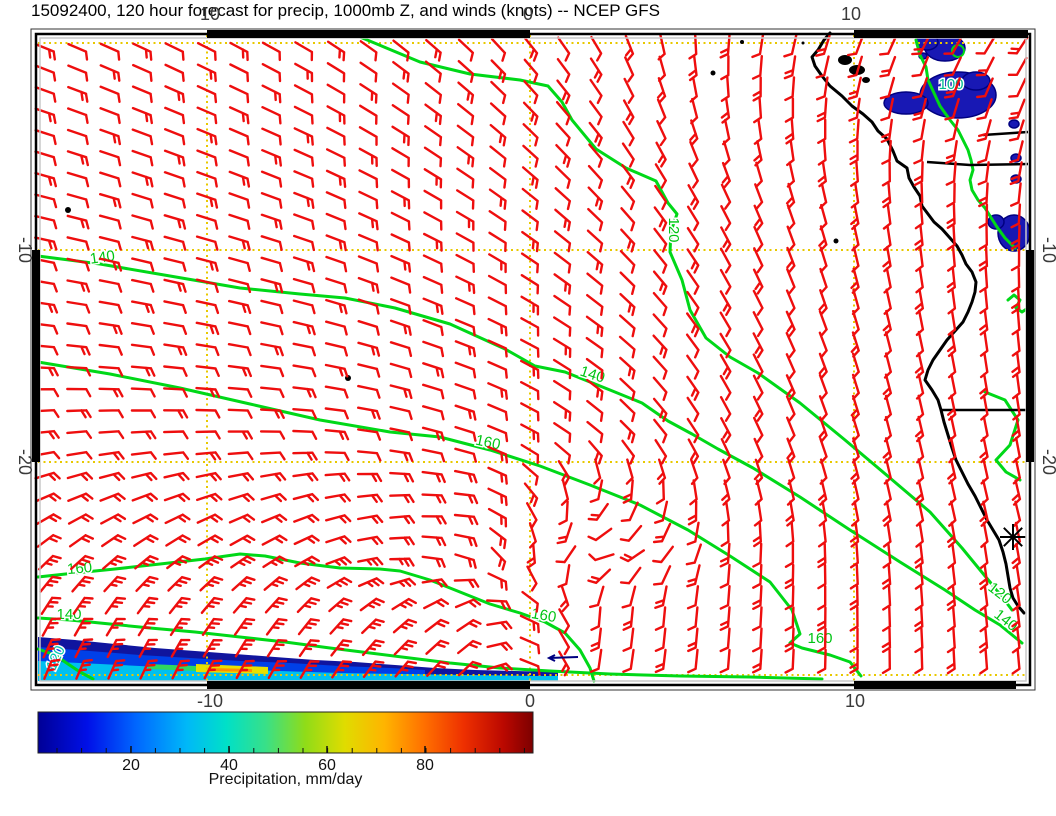  I want to click on colorbar: 20 40 60 80, so click(285, 742).